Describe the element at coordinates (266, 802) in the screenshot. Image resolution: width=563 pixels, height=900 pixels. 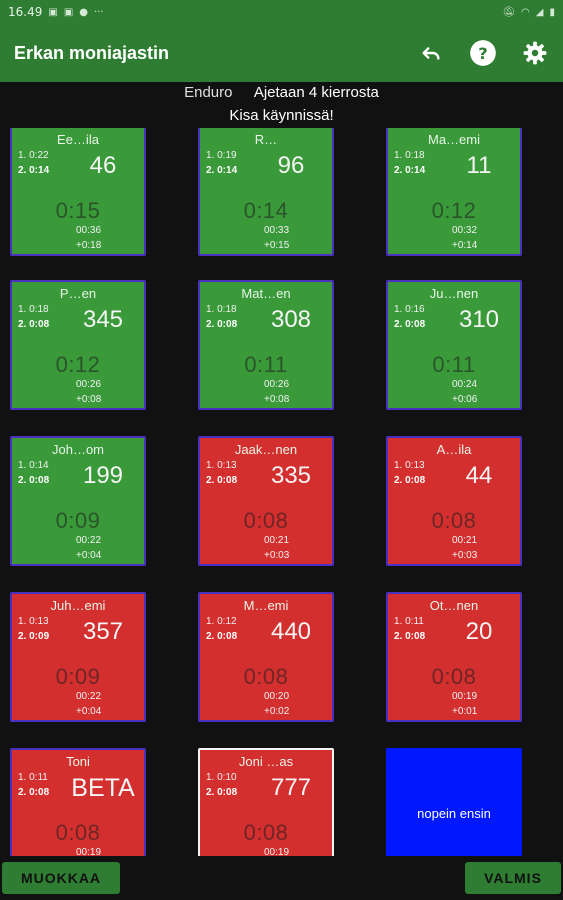
I see `competitor-card: Joni …as 1. 0:10 2. 0:08 777 0:08 00:19` at that location.